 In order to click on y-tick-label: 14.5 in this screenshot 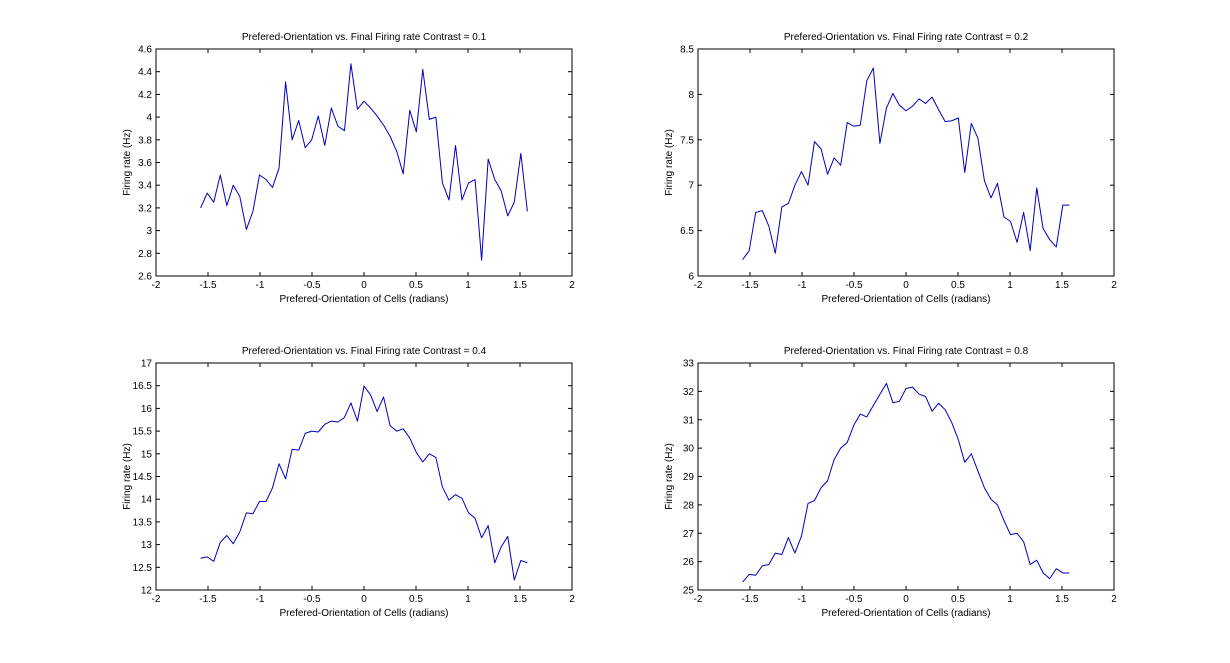, I will do `click(143, 477)`.